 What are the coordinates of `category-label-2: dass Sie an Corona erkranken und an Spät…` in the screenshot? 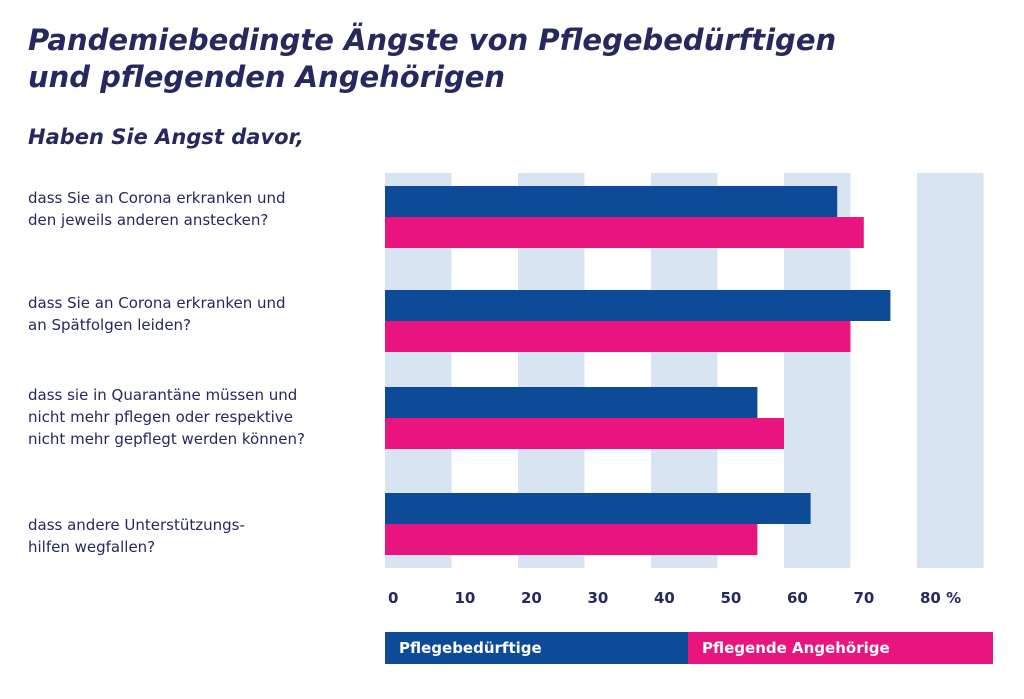 It's located at (157, 314).